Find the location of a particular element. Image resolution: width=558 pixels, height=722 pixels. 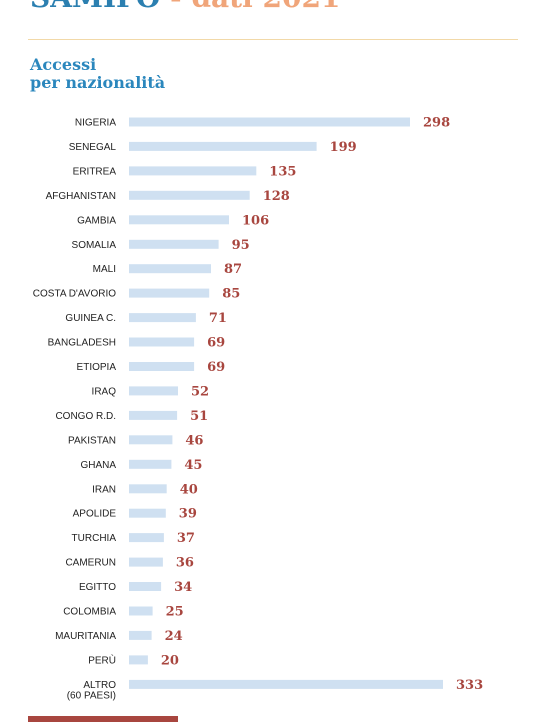

bar-egitto is located at coordinates (145, 586).